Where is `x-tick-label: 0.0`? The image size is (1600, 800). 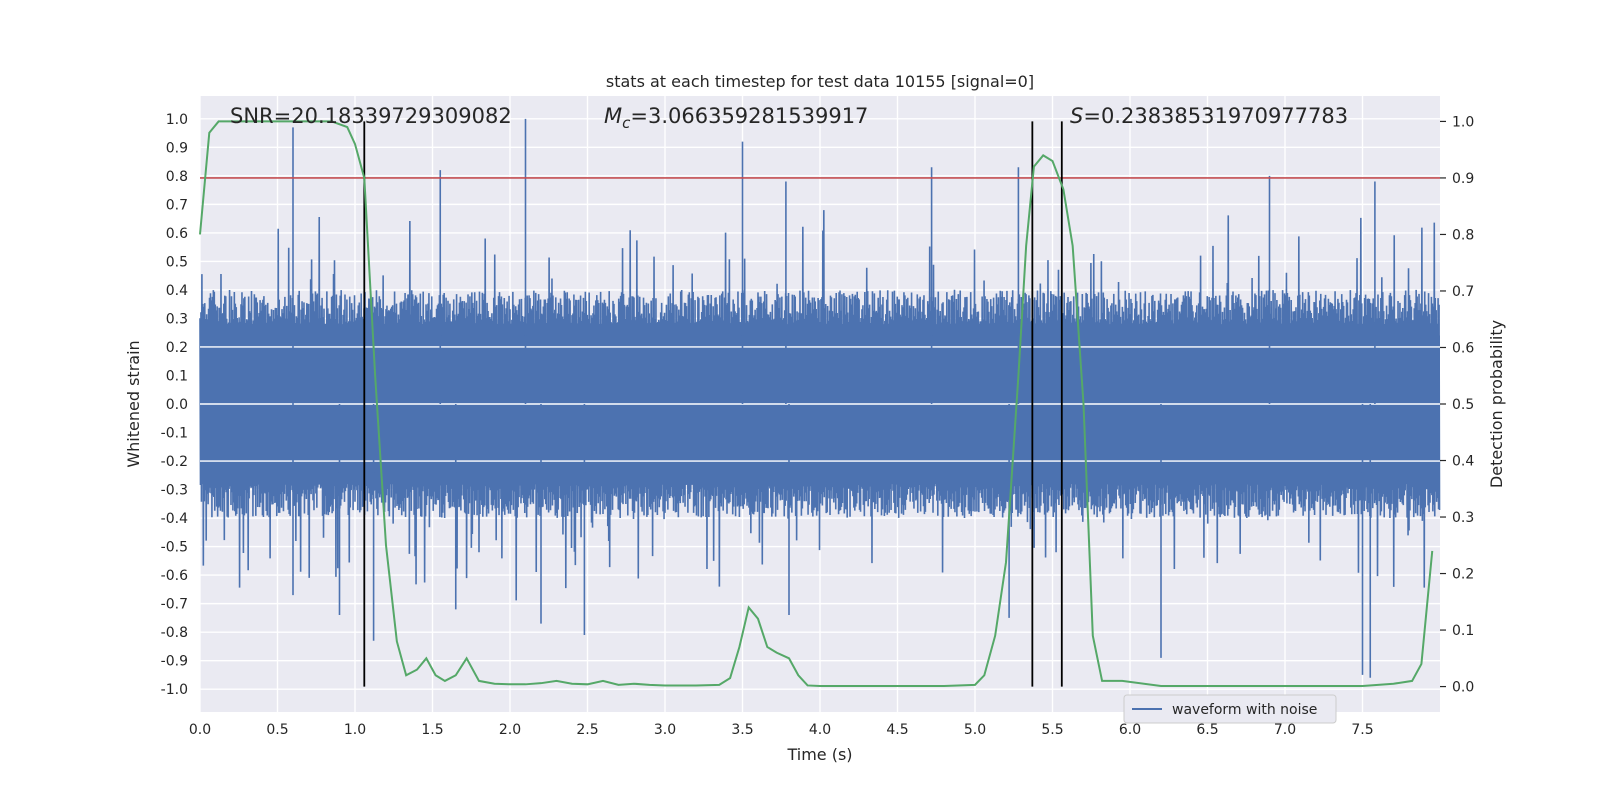 x-tick-label: 0.0 is located at coordinates (200, 730).